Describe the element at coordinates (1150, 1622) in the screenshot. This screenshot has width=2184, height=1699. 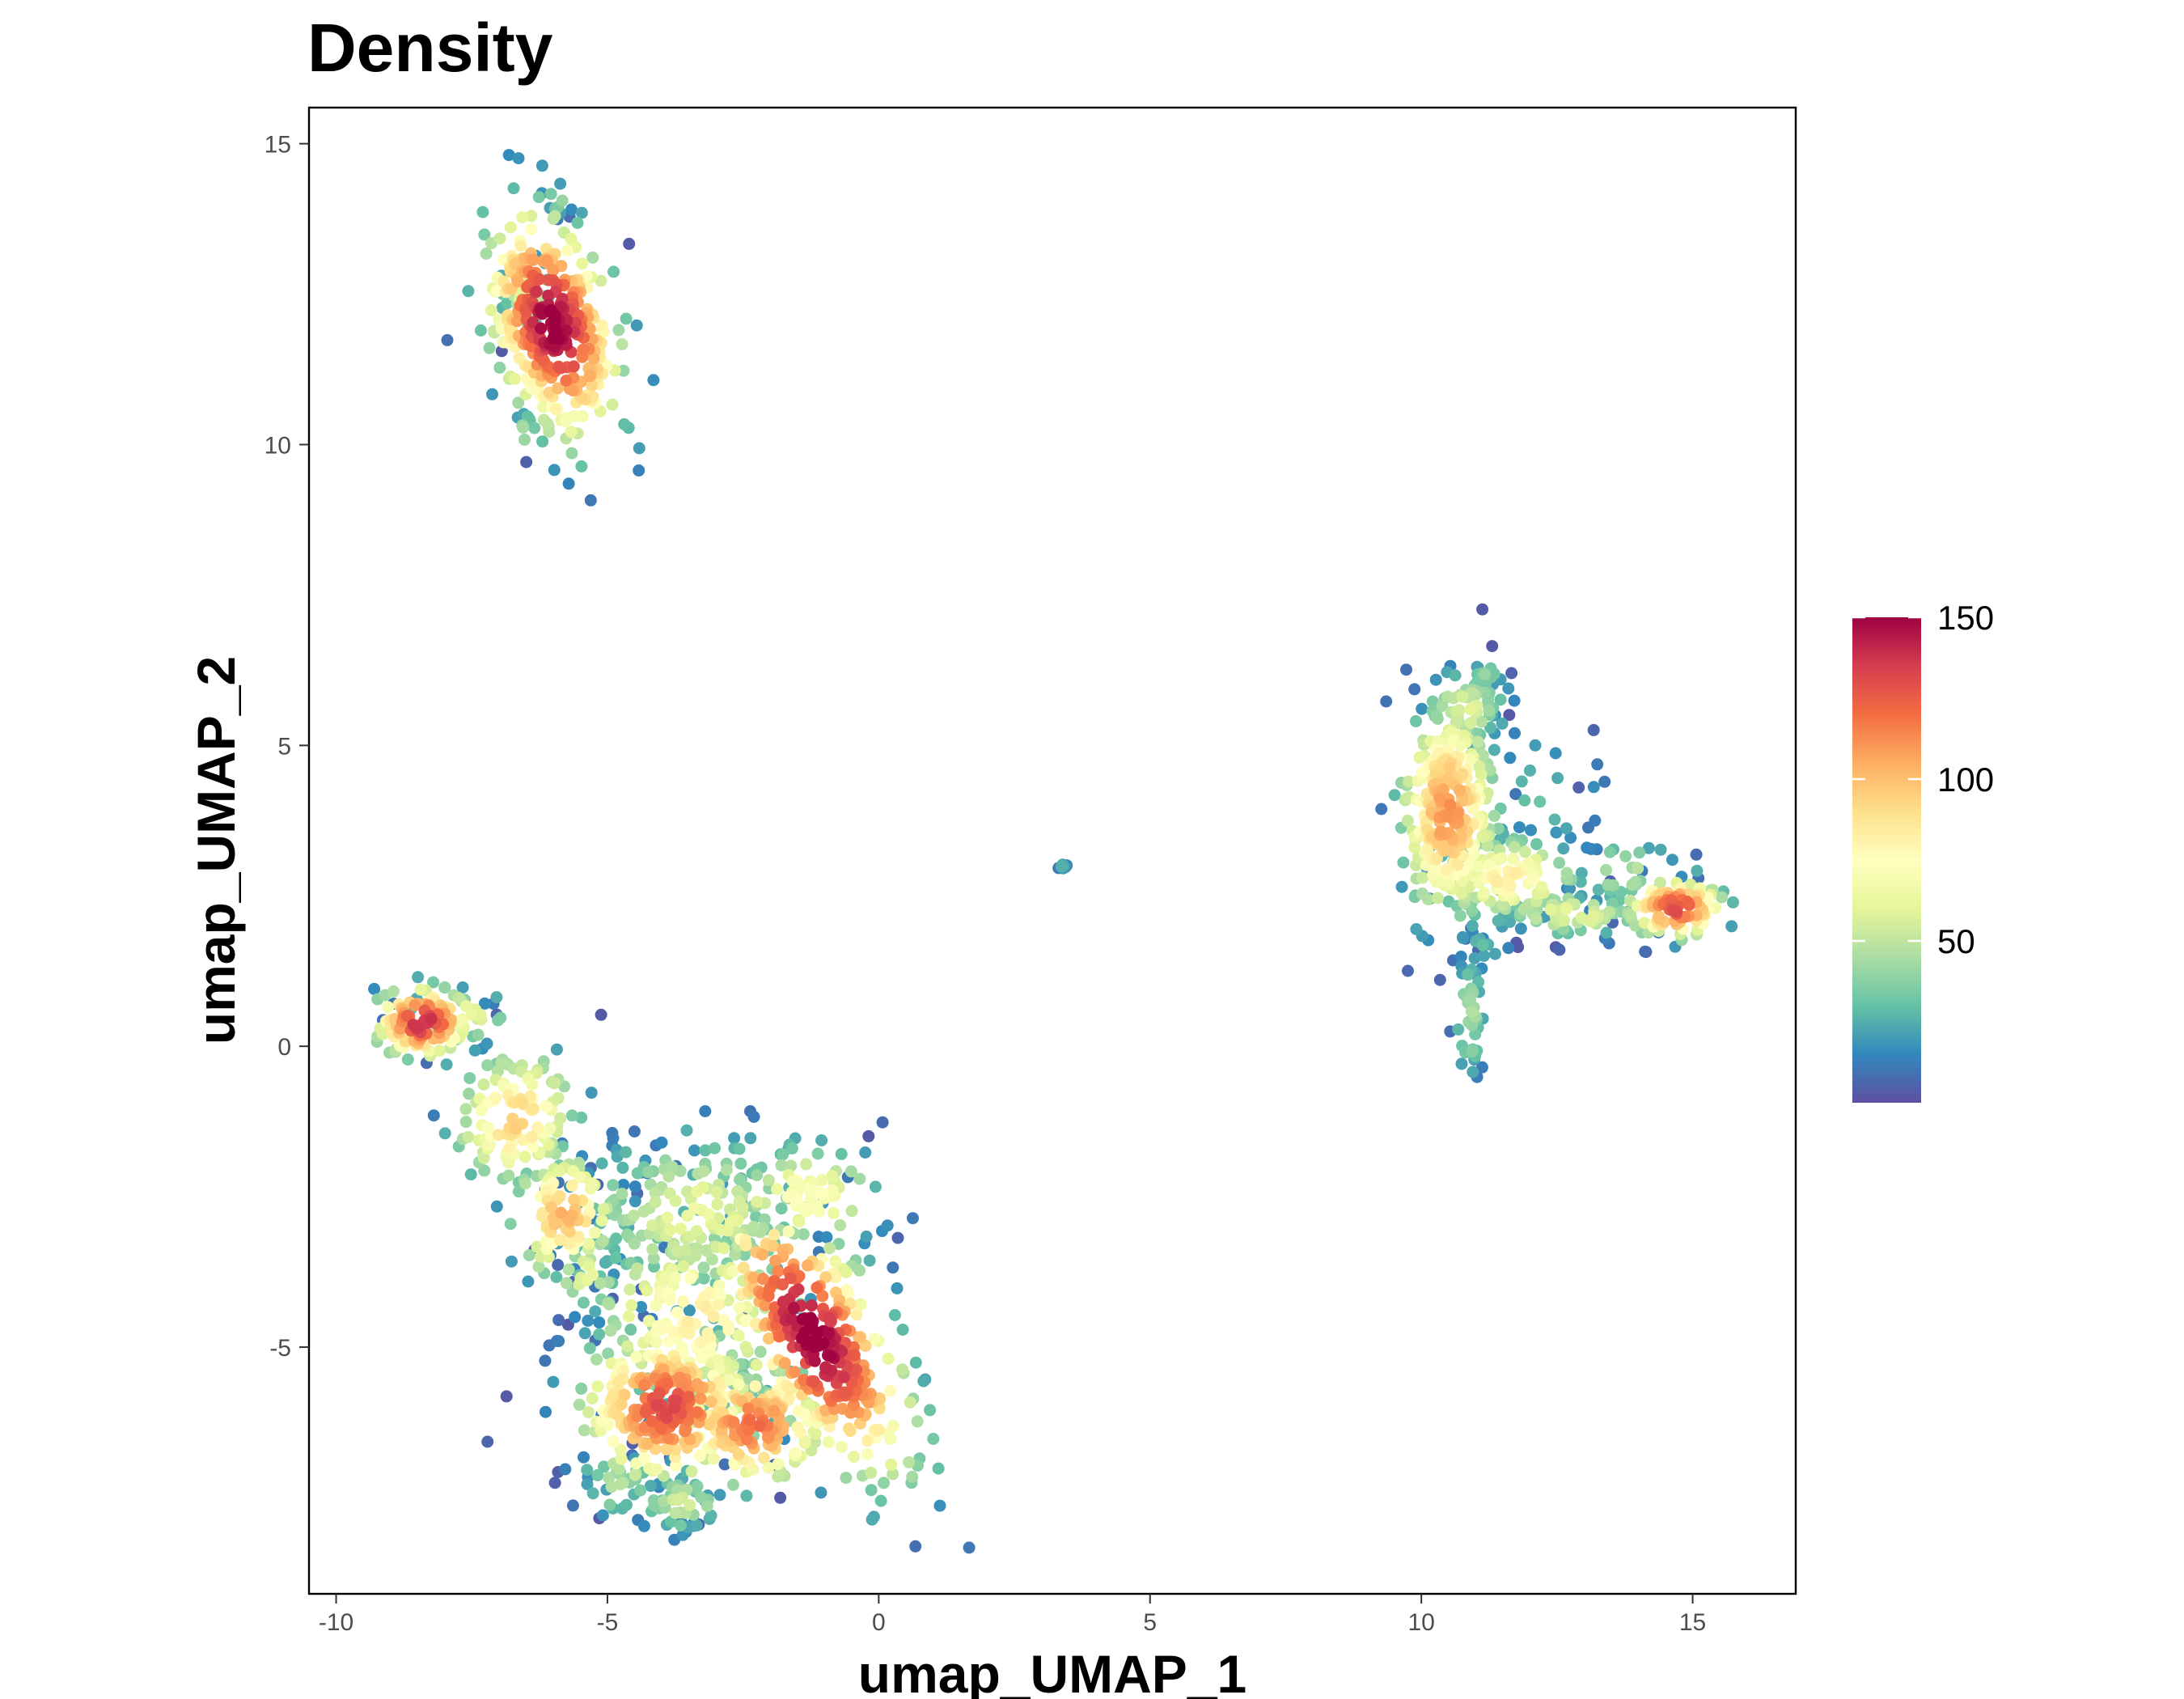
I see `x-tick-label: 5` at that location.